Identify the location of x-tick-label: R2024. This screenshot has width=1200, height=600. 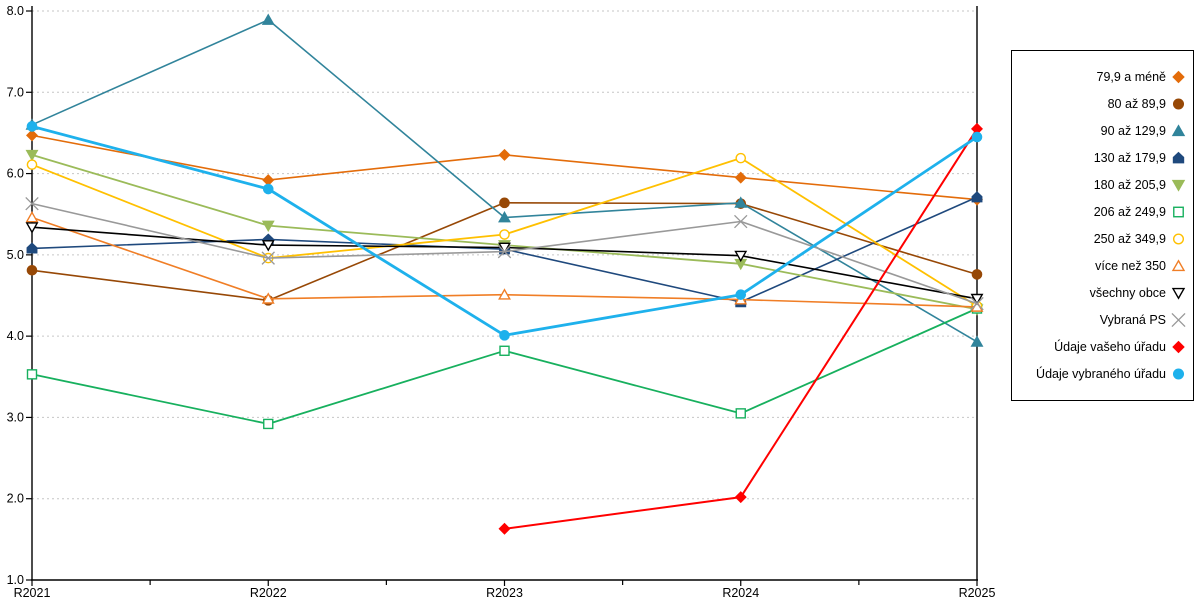
(740, 593).